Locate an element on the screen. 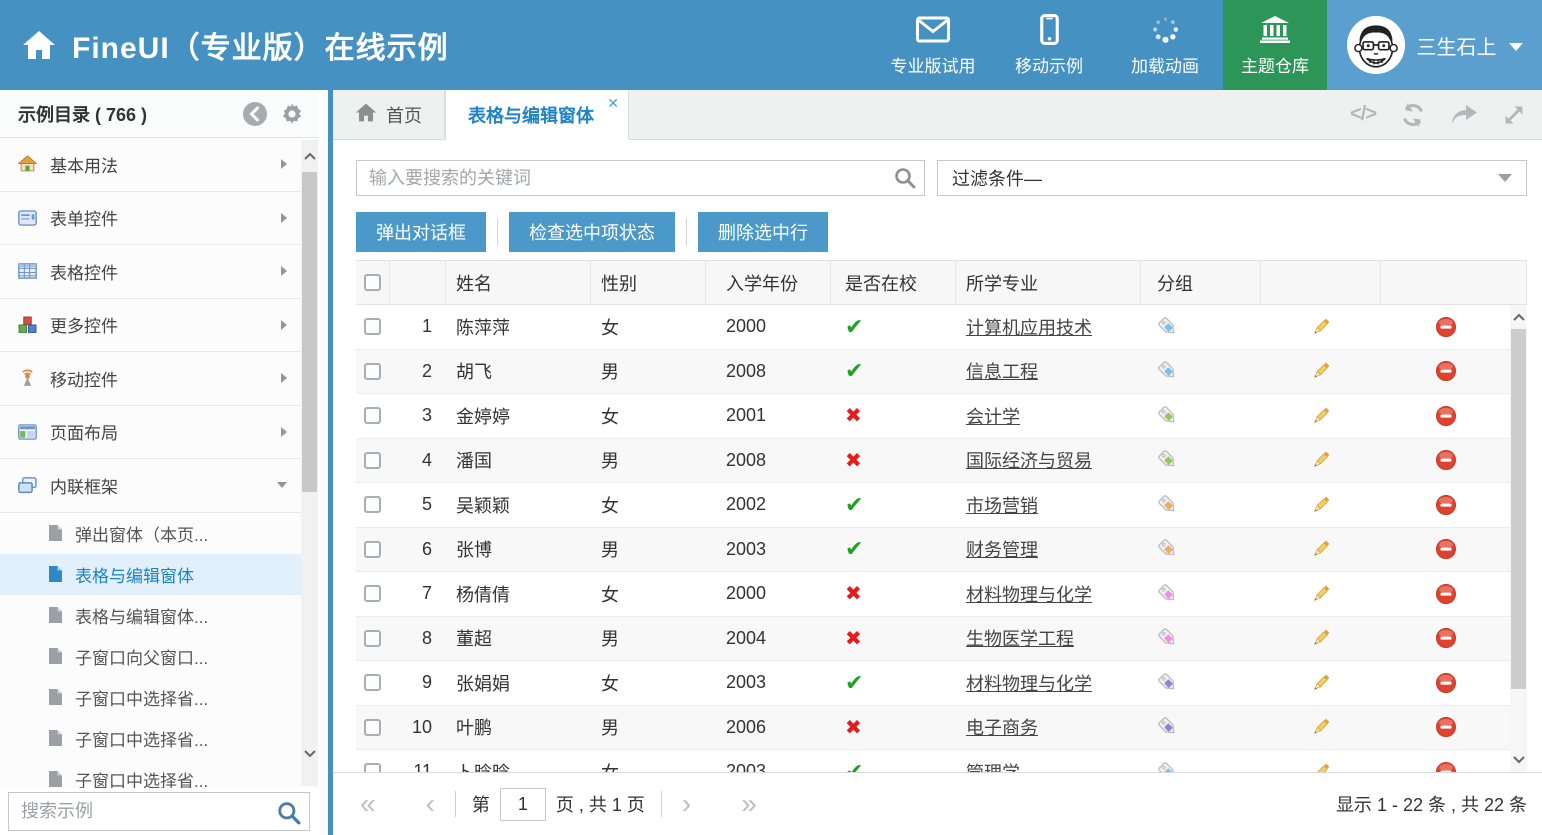 The width and height of the screenshot is (1542, 835). expand-icon is located at coordinates (1514, 115).